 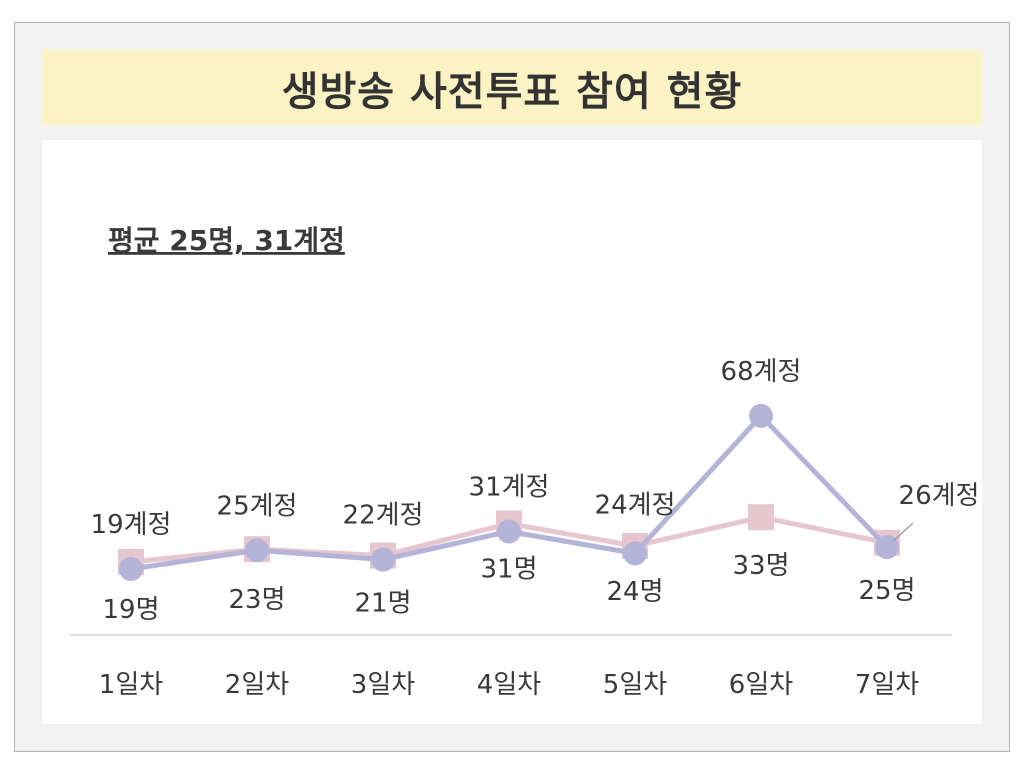 What do you see at coordinates (886, 591) in the screenshot?
I see `label-people-7: 25명` at bounding box center [886, 591].